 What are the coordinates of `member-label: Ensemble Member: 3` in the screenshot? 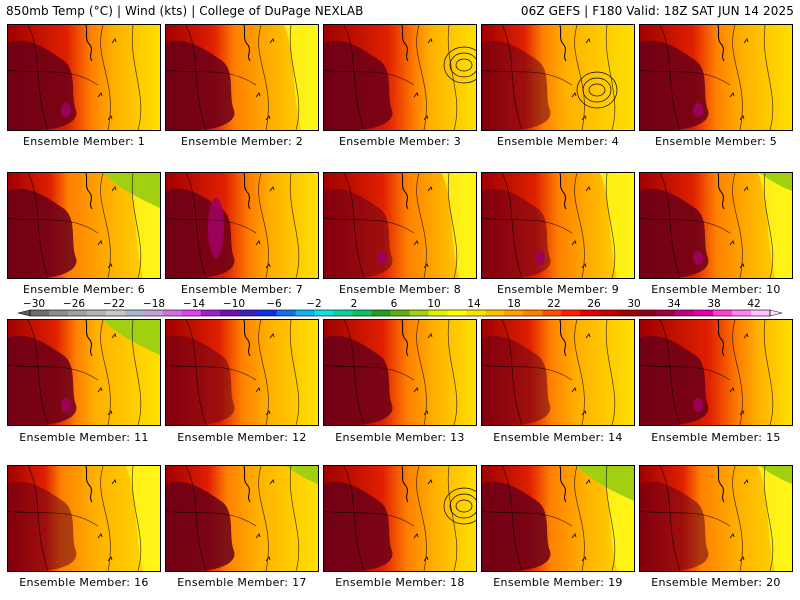 It's located at (400, 141).